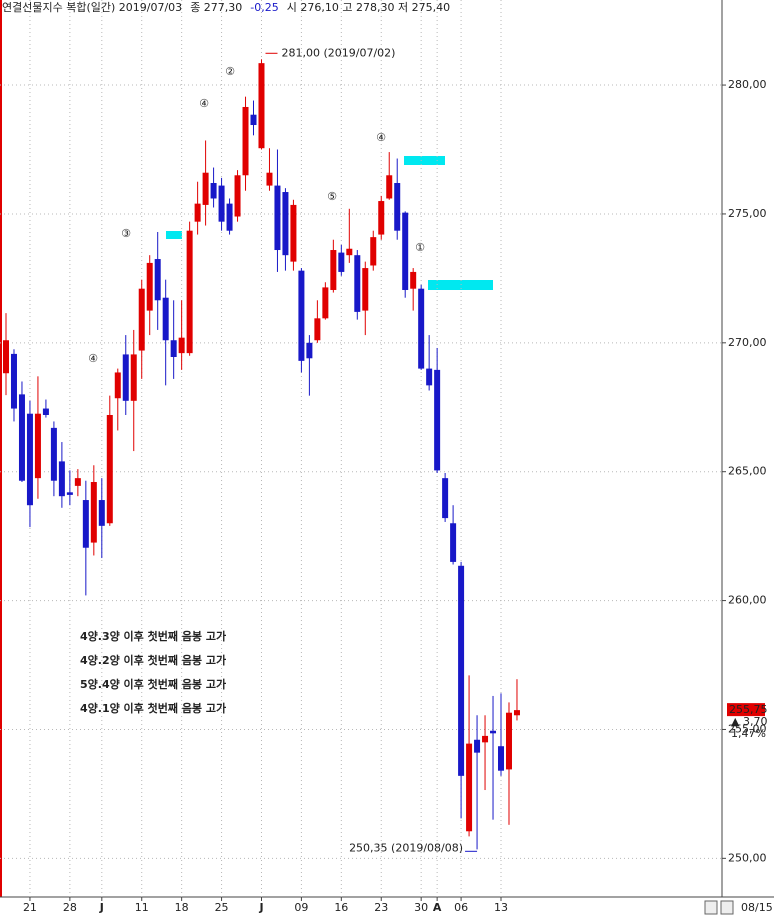 This screenshot has width=774, height=922. What do you see at coordinates (153, 684) in the screenshot?
I see `note: 5양.4양 이후 첫번째 음봉 고가` at bounding box center [153, 684].